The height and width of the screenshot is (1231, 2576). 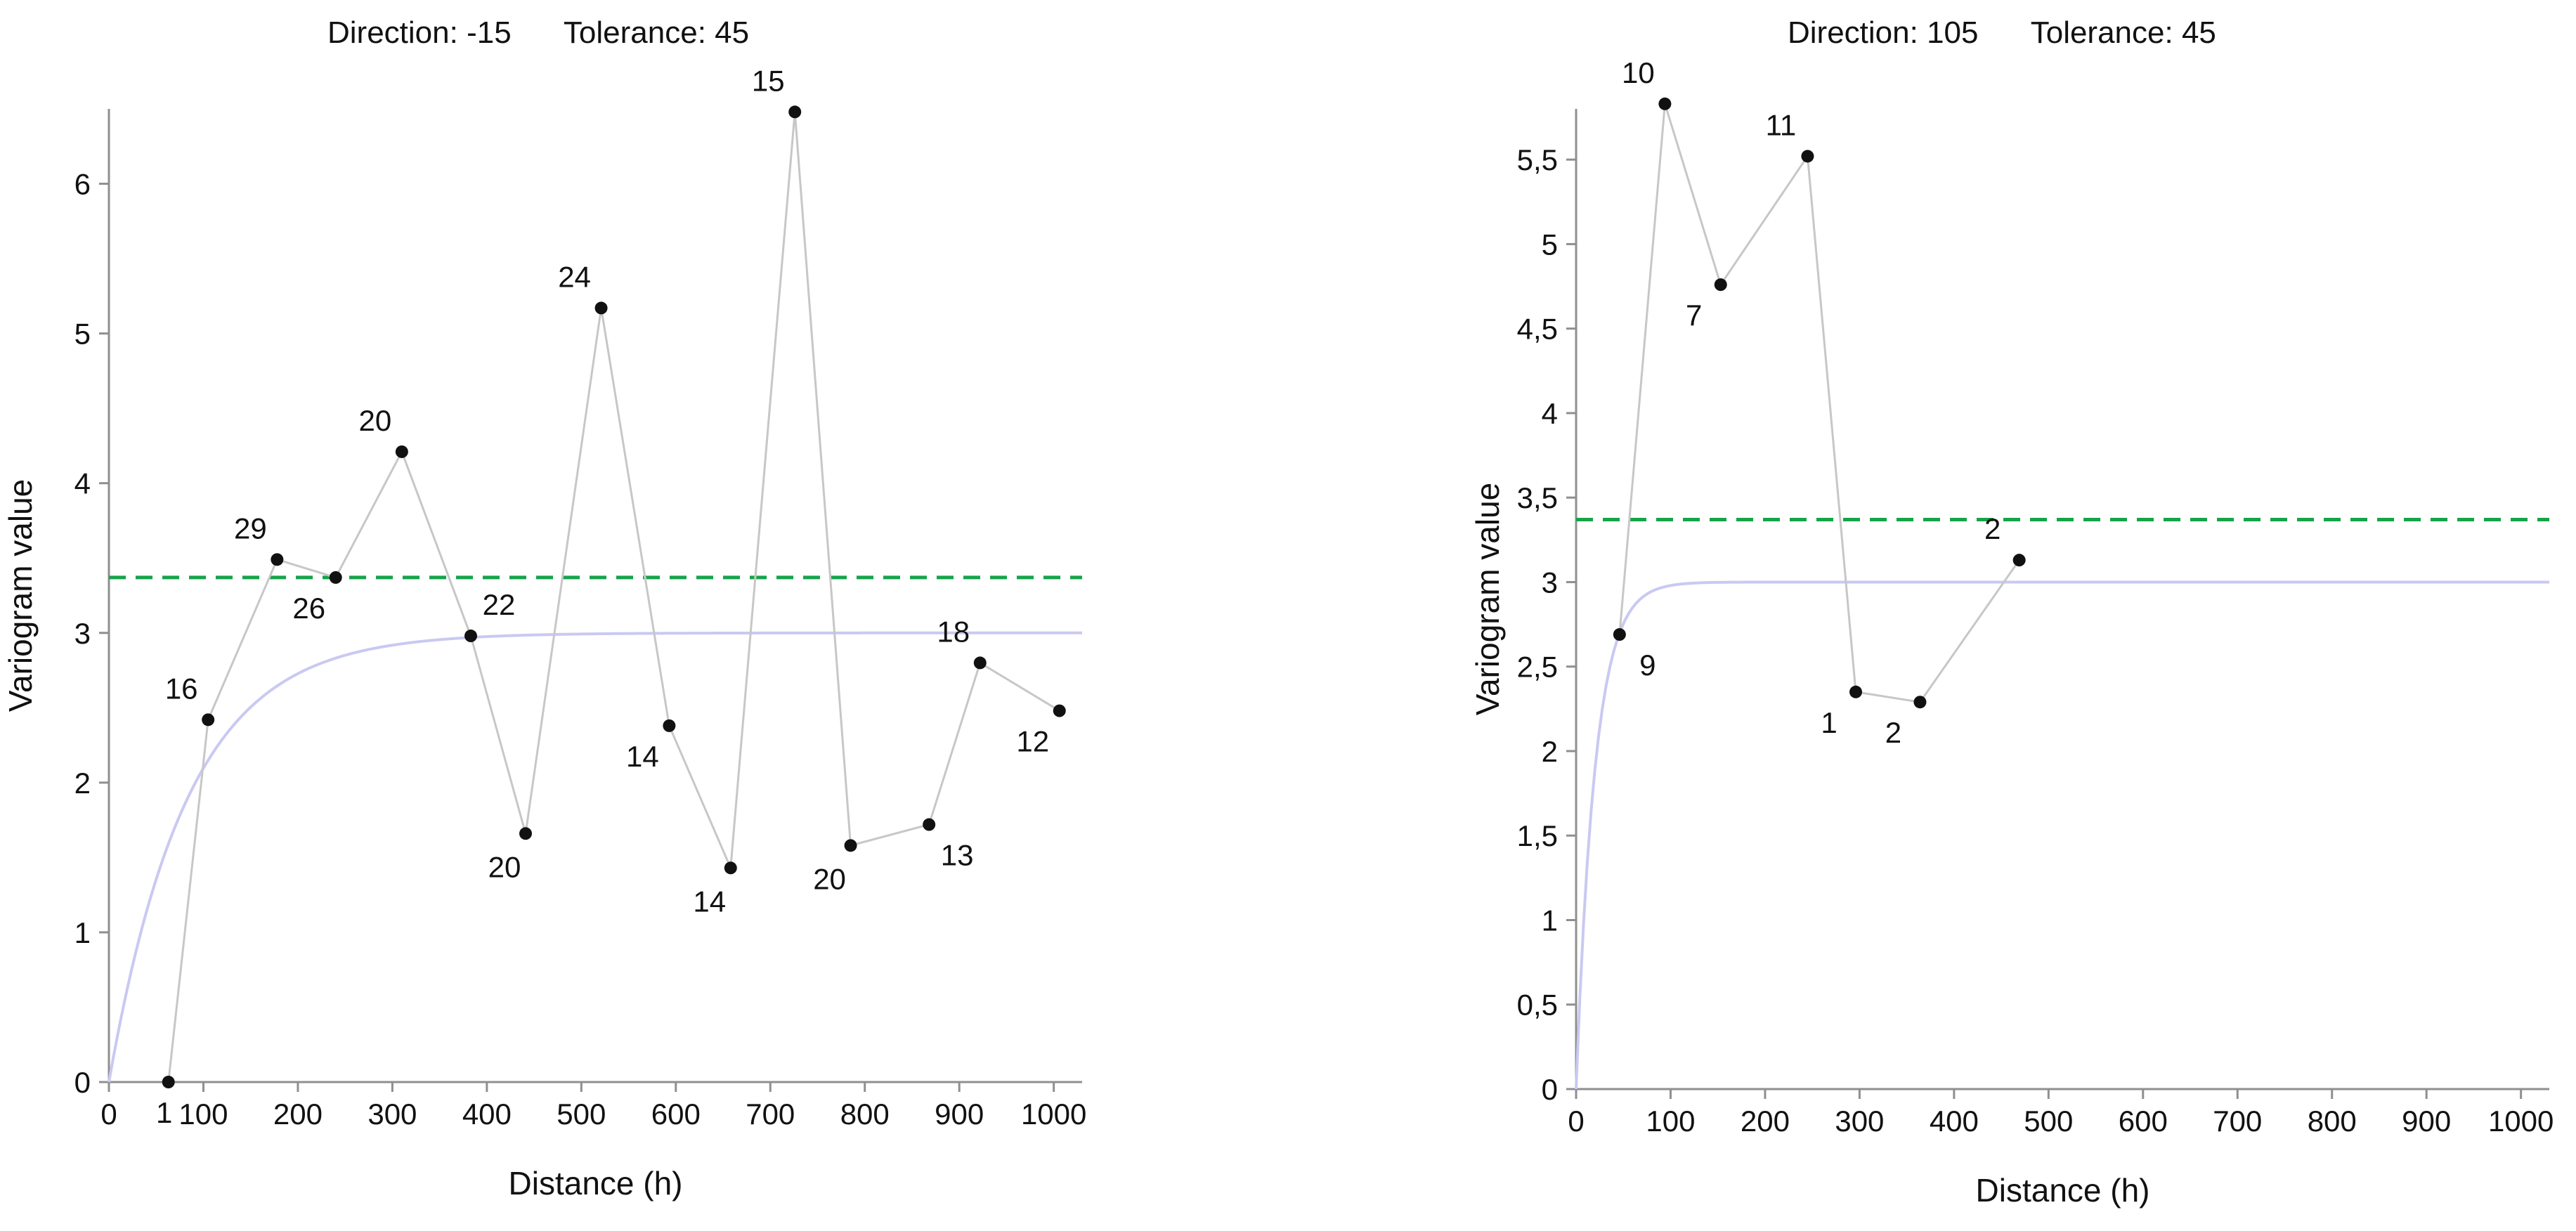 What do you see at coordinates (574, 276) in the screenshot?
I see `point-count-label: 24` at bounding box center [574, 276].